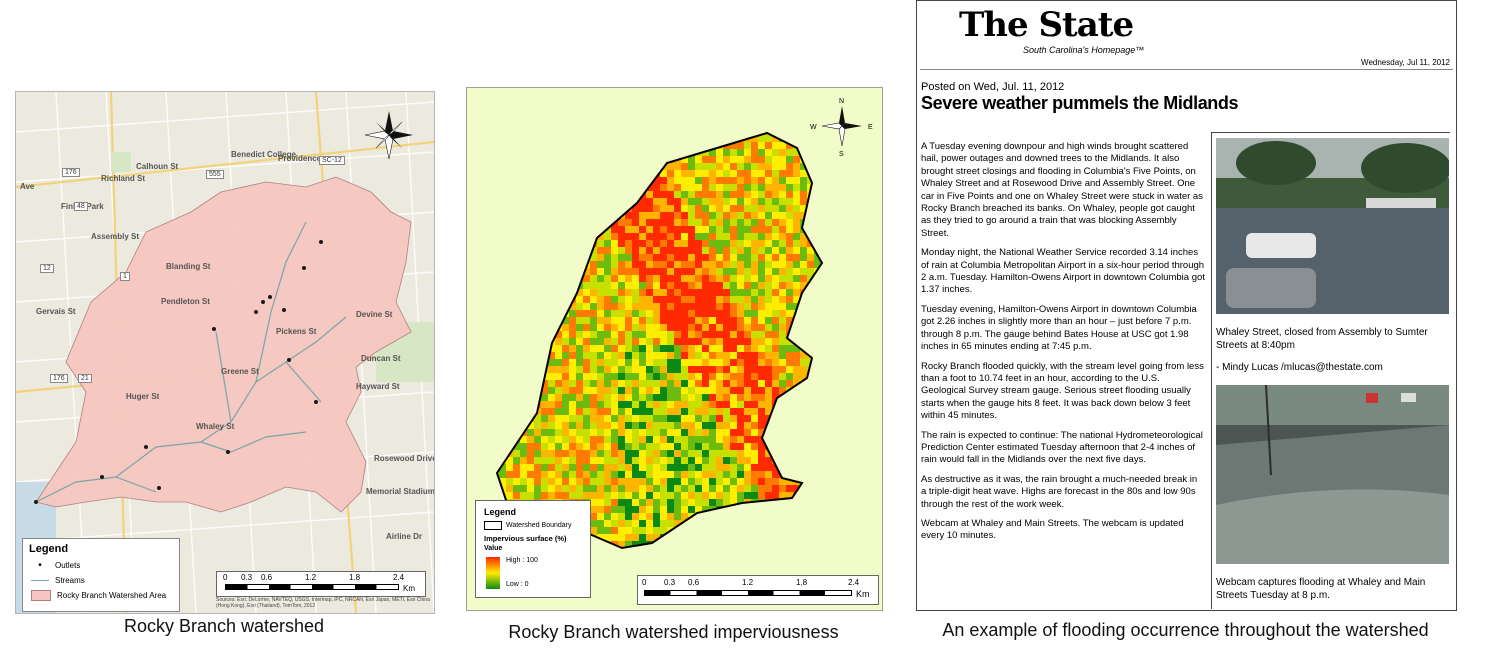  Describe the element at coordinates (537, 525) in the screenshot. I see `legend-item-boundary: Watershed Boundary` at that location.